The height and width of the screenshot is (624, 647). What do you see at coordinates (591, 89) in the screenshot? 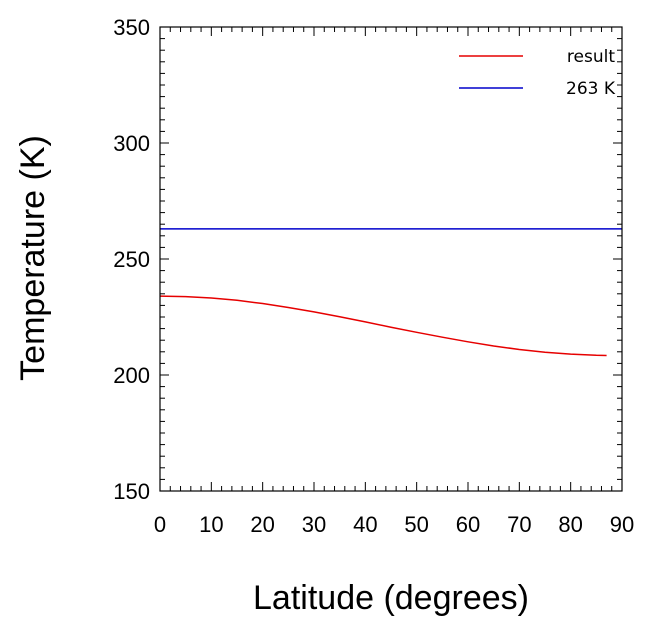
I see `legend-label-263-k: 263 K` at bounding box center [591, 89].